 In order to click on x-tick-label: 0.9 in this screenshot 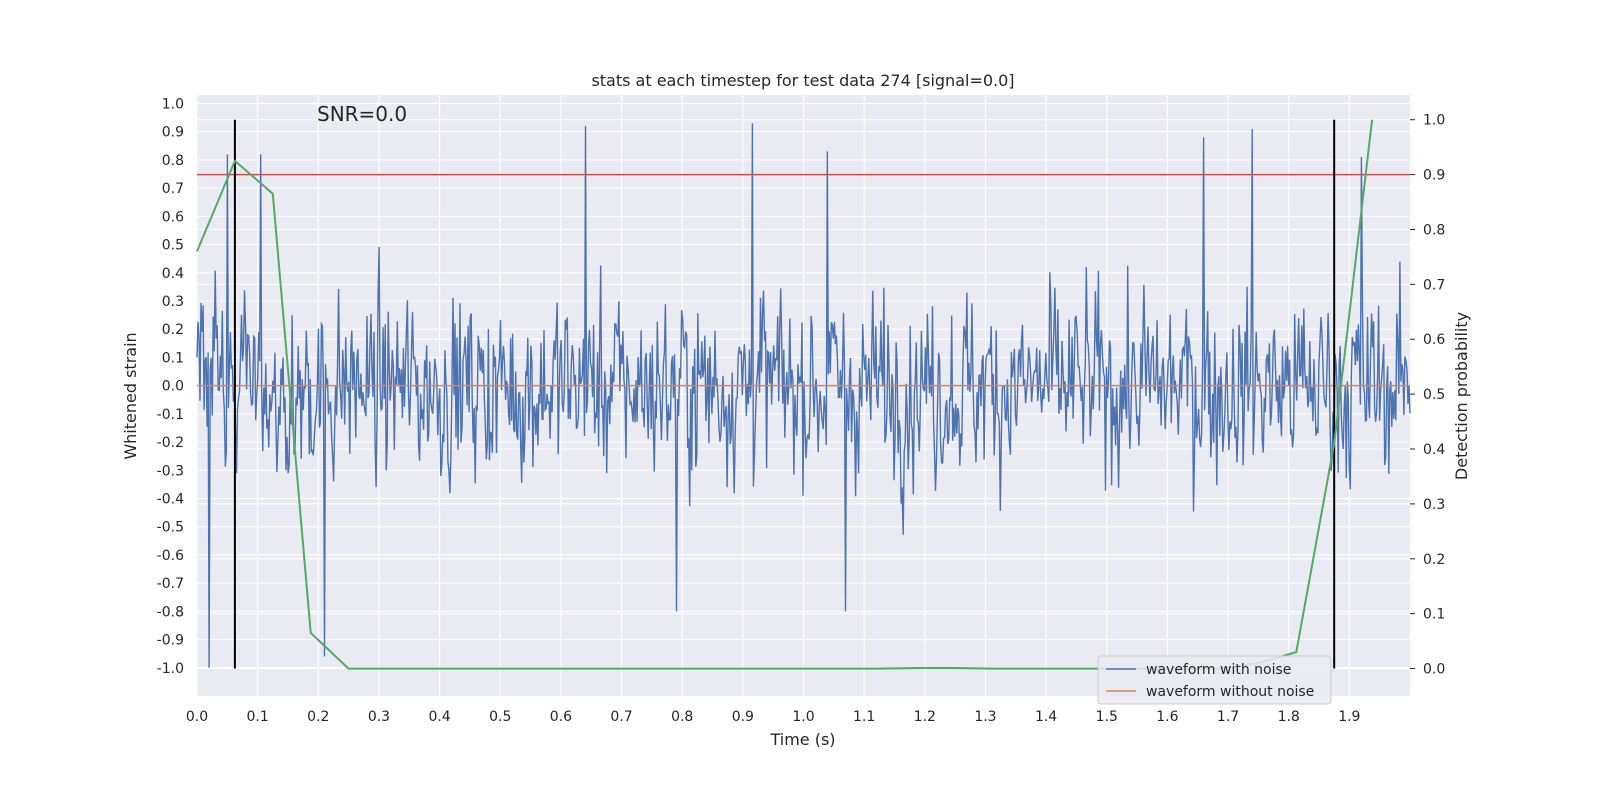, I will do `click(743, 717)`.